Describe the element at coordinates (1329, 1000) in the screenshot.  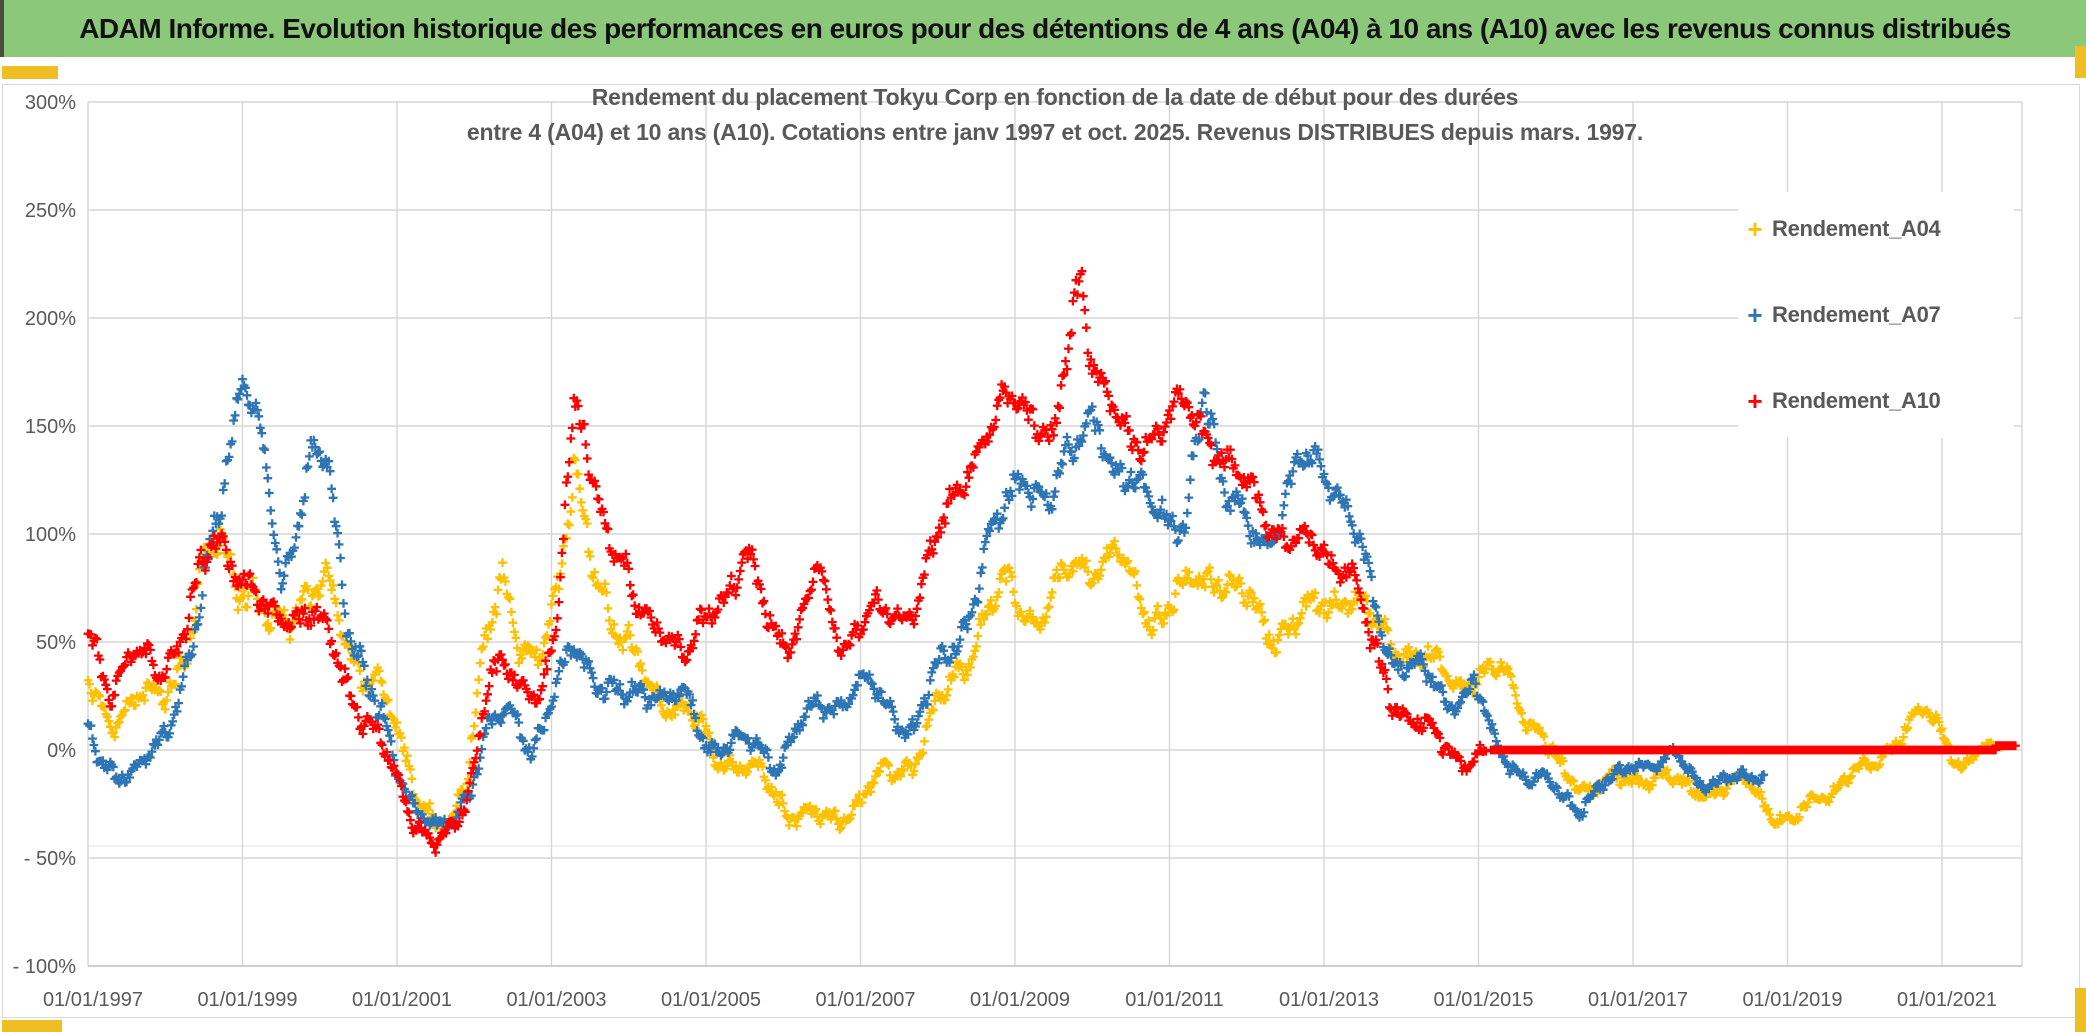
I see `svg-text: 01/01/2013` at that location.